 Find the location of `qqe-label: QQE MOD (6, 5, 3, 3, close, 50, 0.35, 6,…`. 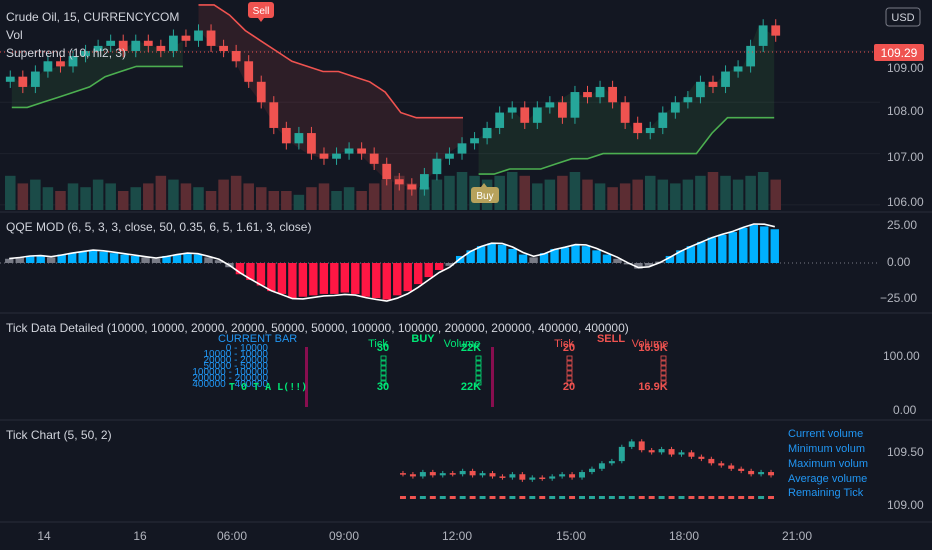

qqe-label: QQE MOD (6, 5, 3, 3, close, 50, 0.35, 6,… is located at coordinates (158, 227).